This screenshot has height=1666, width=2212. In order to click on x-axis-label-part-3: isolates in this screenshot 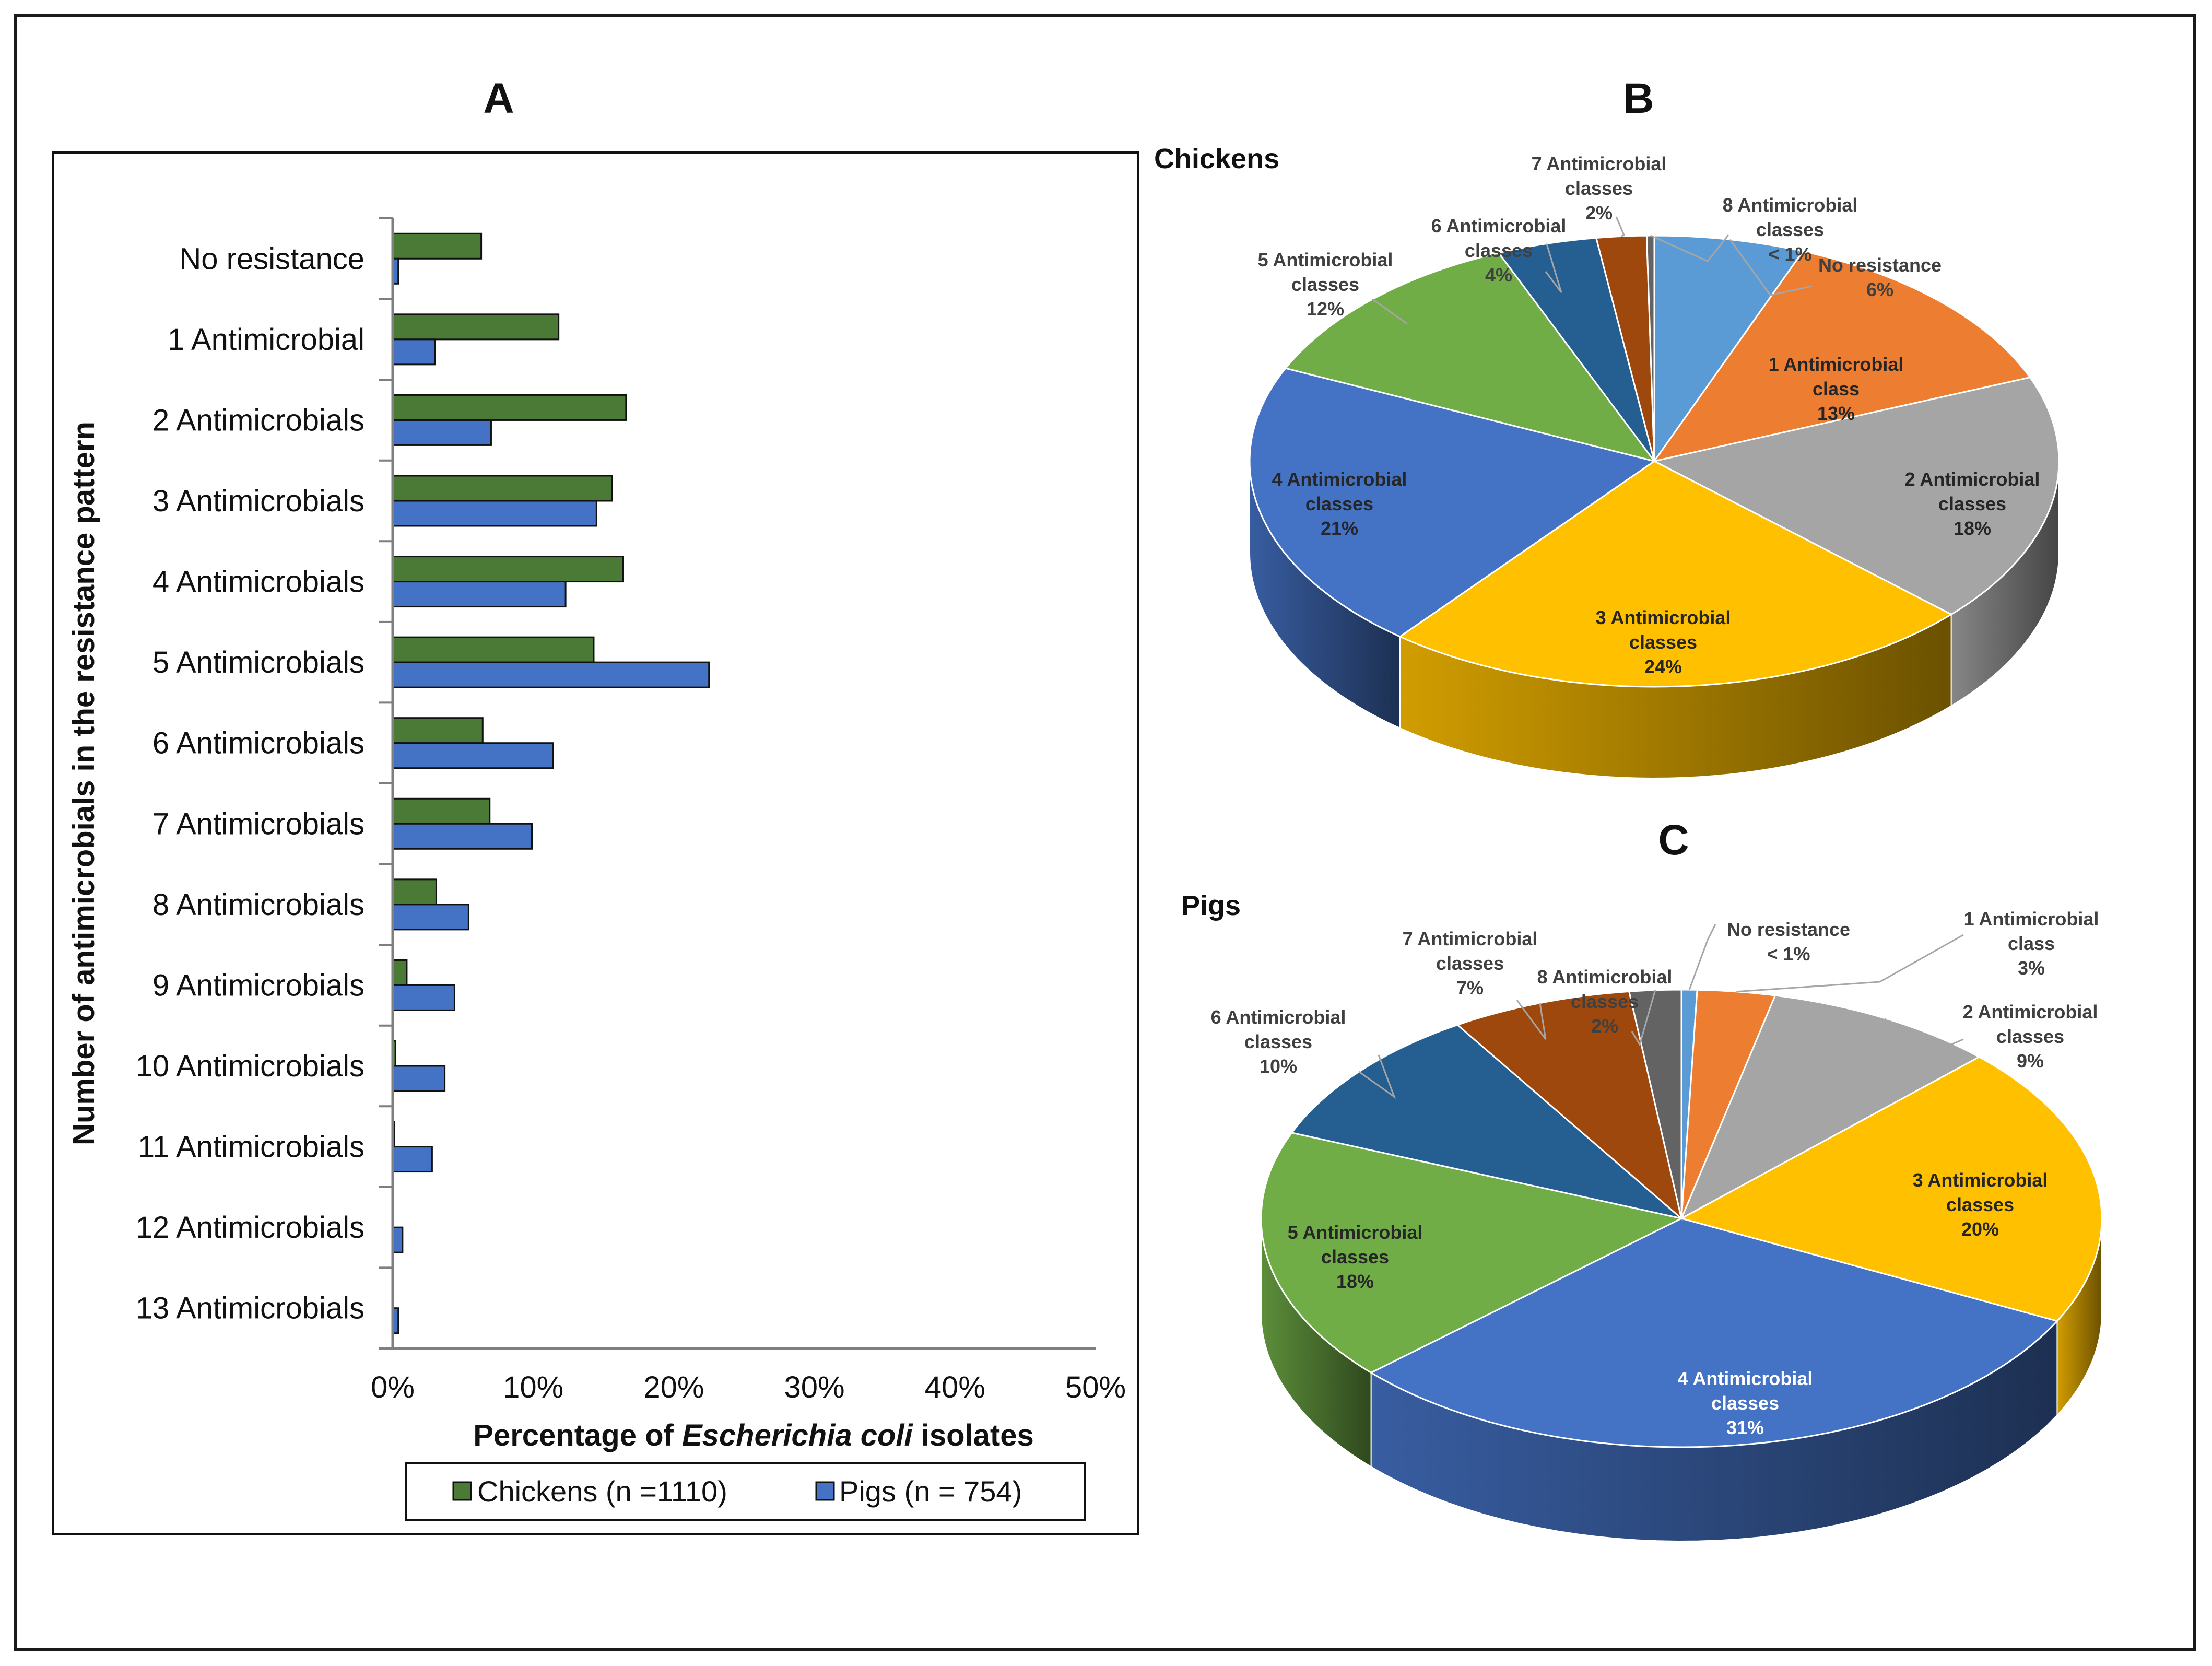, I will do `click(973, 1435)`.